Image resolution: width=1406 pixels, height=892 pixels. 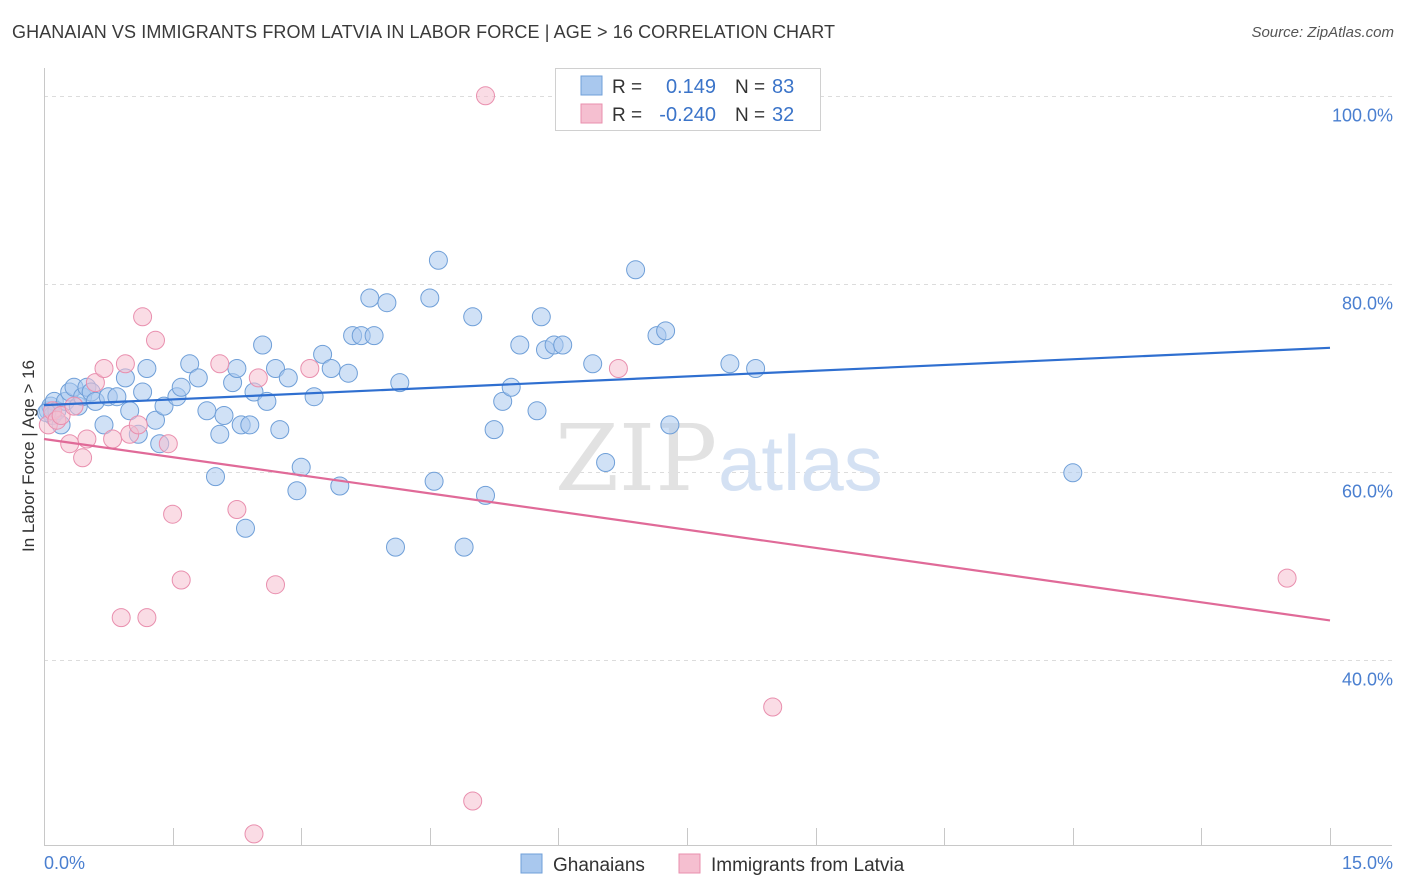 I want to click on stats-n-label-2: N =, so click(x=750, y=115).